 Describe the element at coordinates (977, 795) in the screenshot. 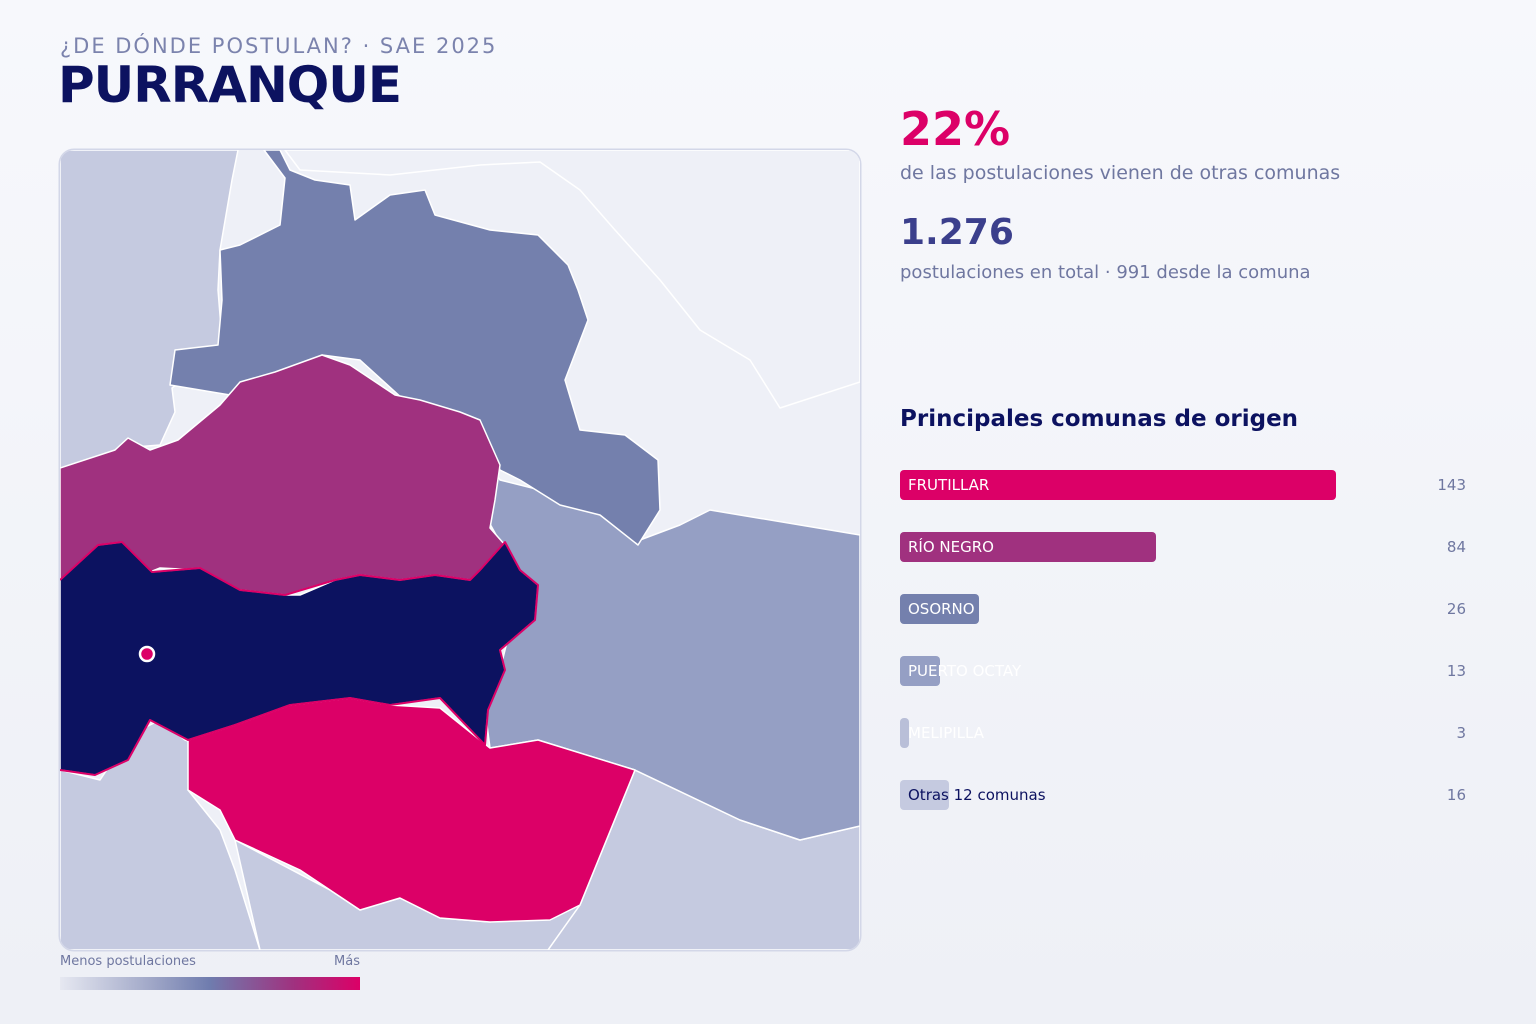

I see `origin-name: Otras 12 comunas` at that location.